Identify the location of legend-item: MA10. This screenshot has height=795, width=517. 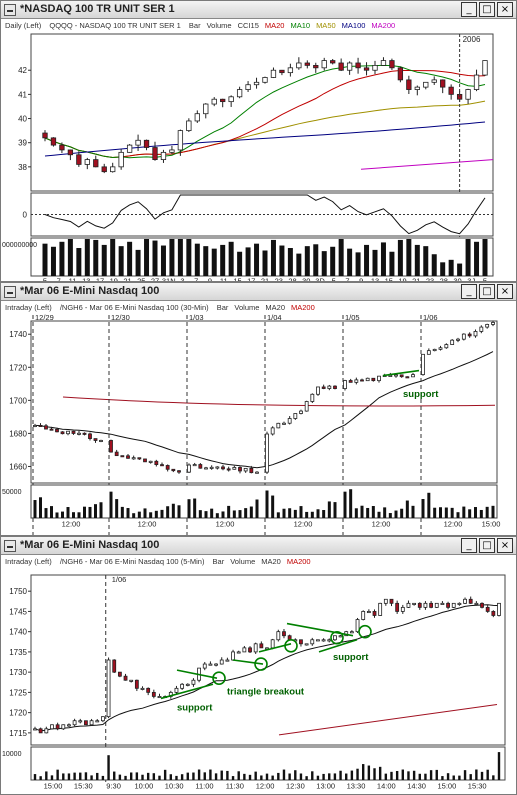
(300, 25).